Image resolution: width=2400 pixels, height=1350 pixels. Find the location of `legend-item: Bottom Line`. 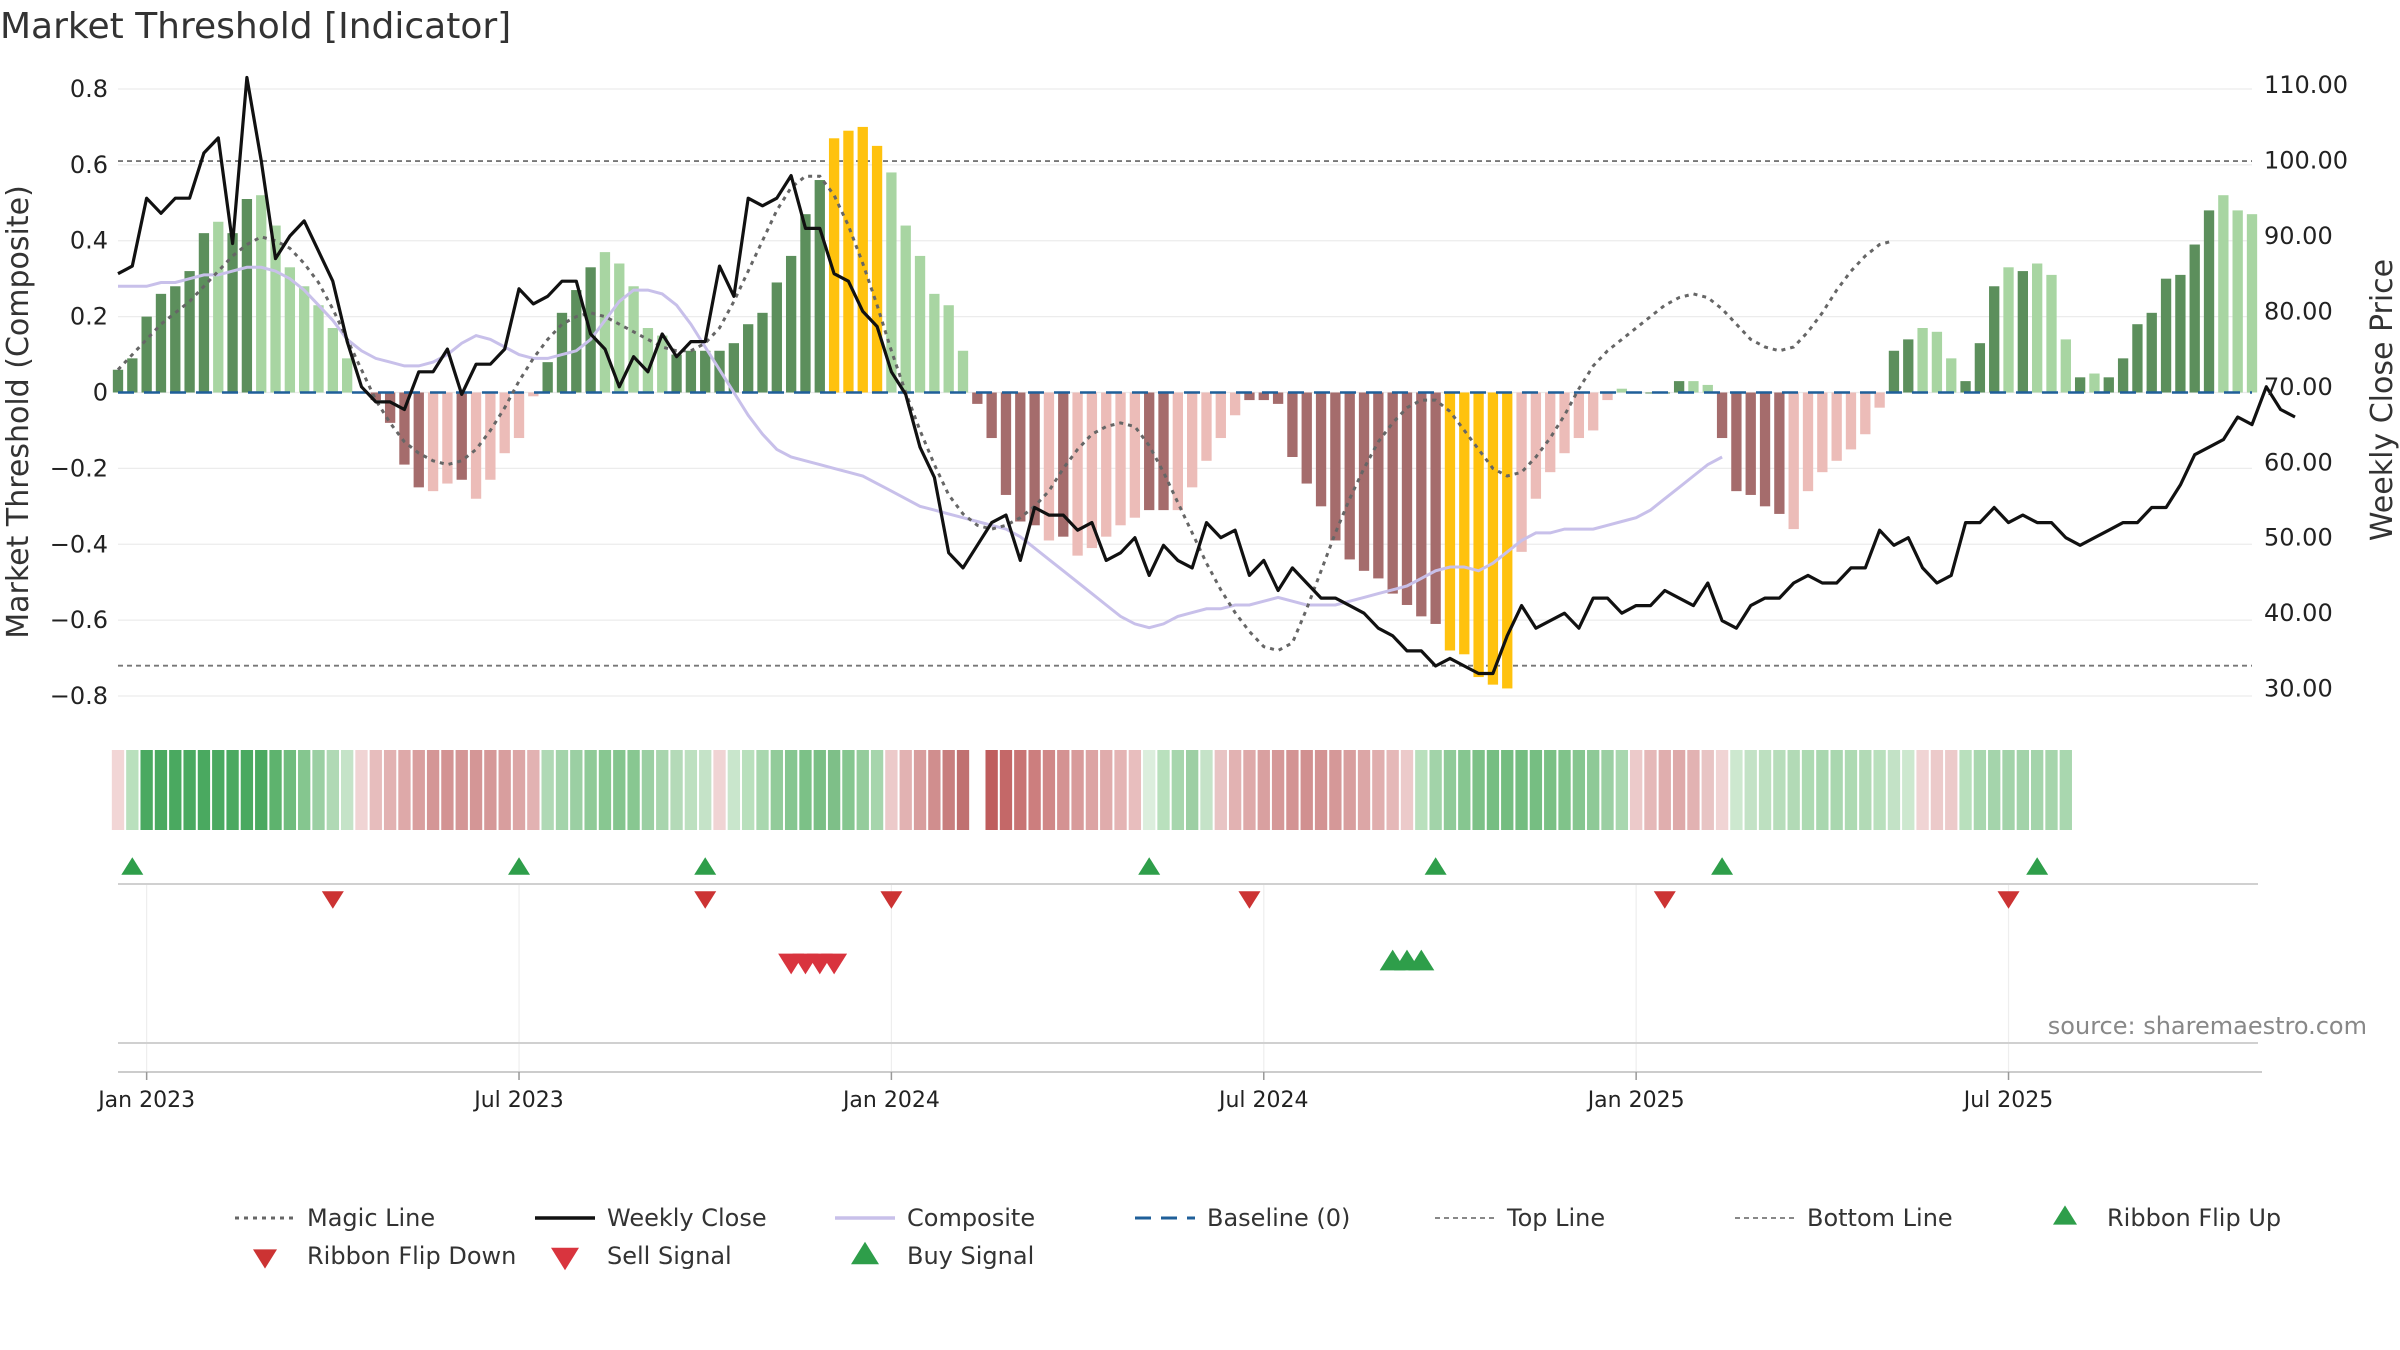

legend-item: Bottom Line is located at coordinates (1844, 1218).